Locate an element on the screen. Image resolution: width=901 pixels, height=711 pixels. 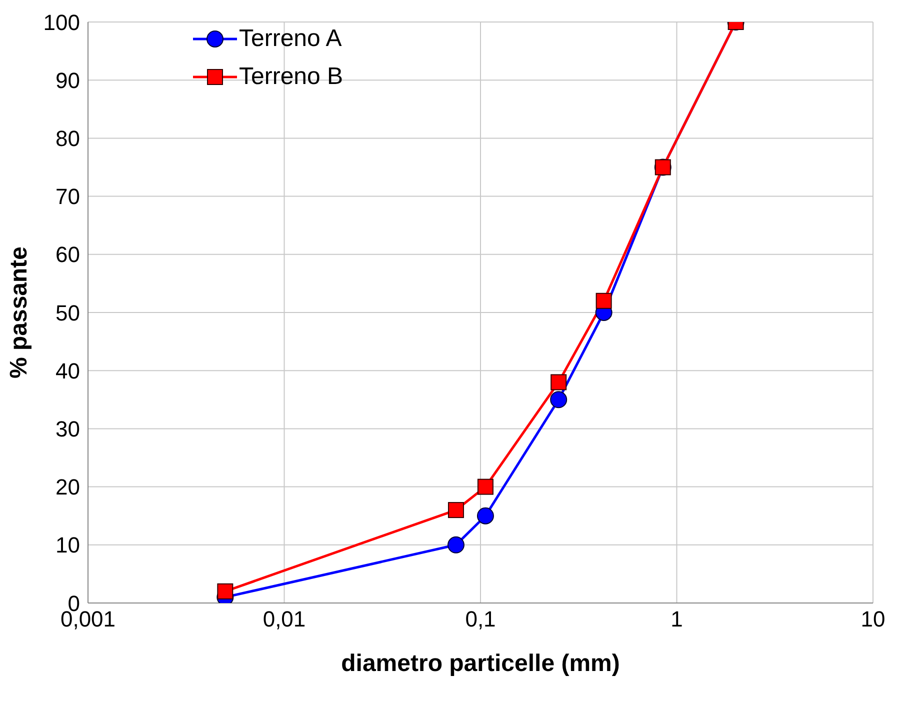
legend-label: Terreno A is located at coordinates (290, 39).